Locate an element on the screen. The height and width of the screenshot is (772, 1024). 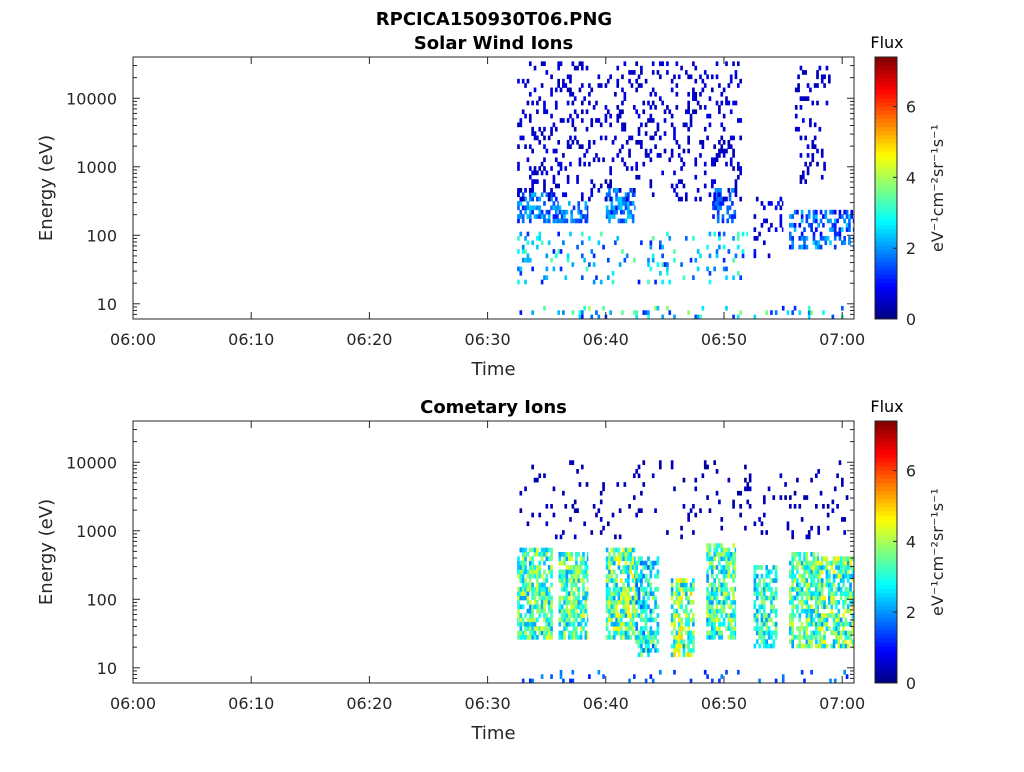
heatmap-cells is located at coordinates (686, 572).